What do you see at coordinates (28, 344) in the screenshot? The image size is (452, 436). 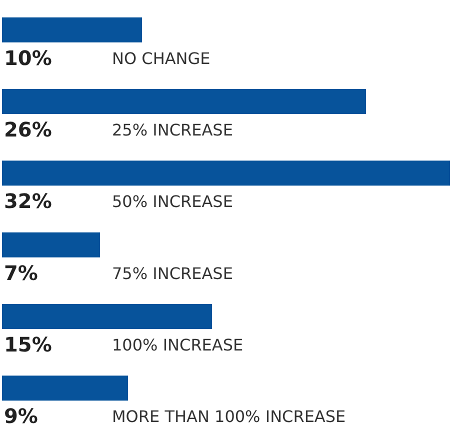 I see `data-label: 15%` at bounding box center [28, 344].